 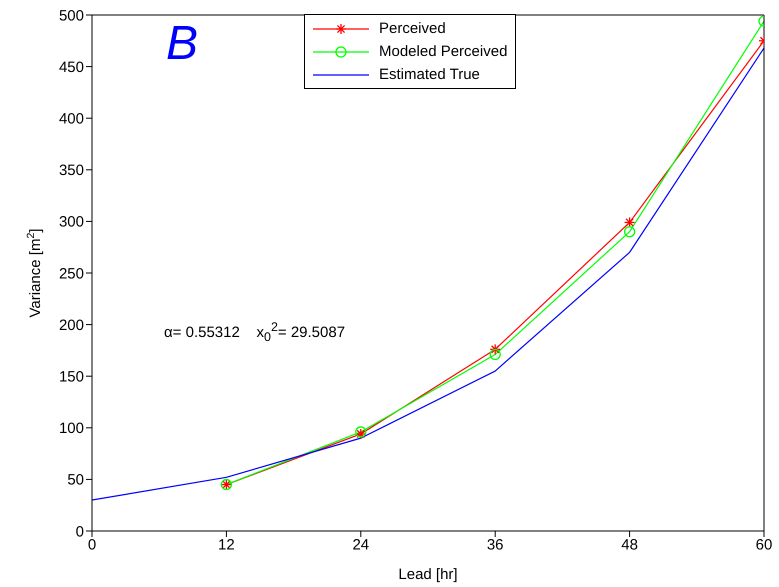 What do you see at coordinates (71, 171) in the screenshot?
I see `y-tick-label: 350` at bounding box center [71, 171].